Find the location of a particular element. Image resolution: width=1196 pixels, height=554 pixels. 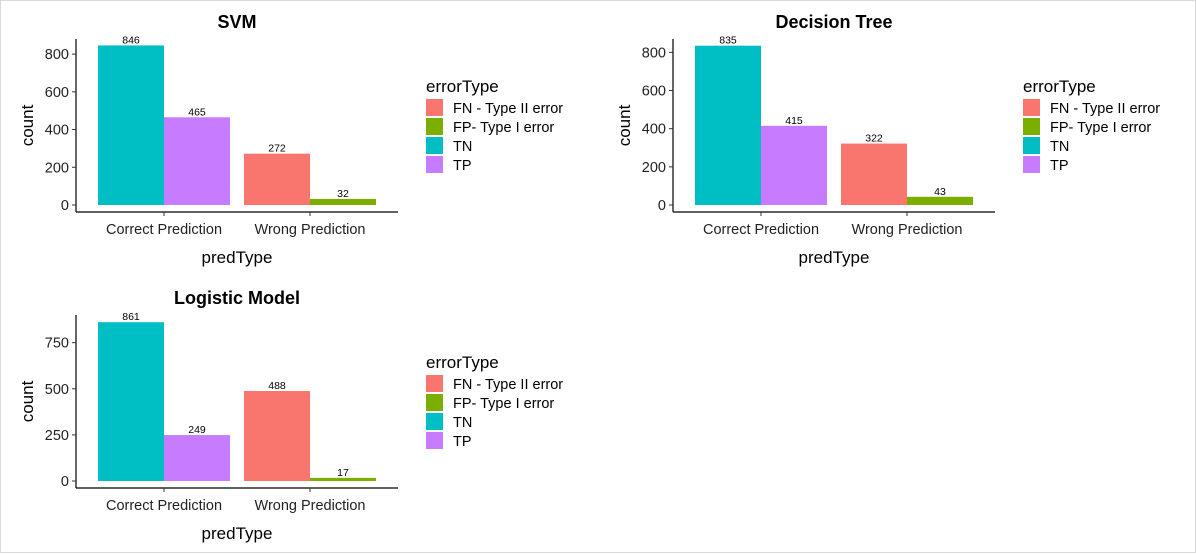

data-label: 17 is located at coordinates (343, 473).